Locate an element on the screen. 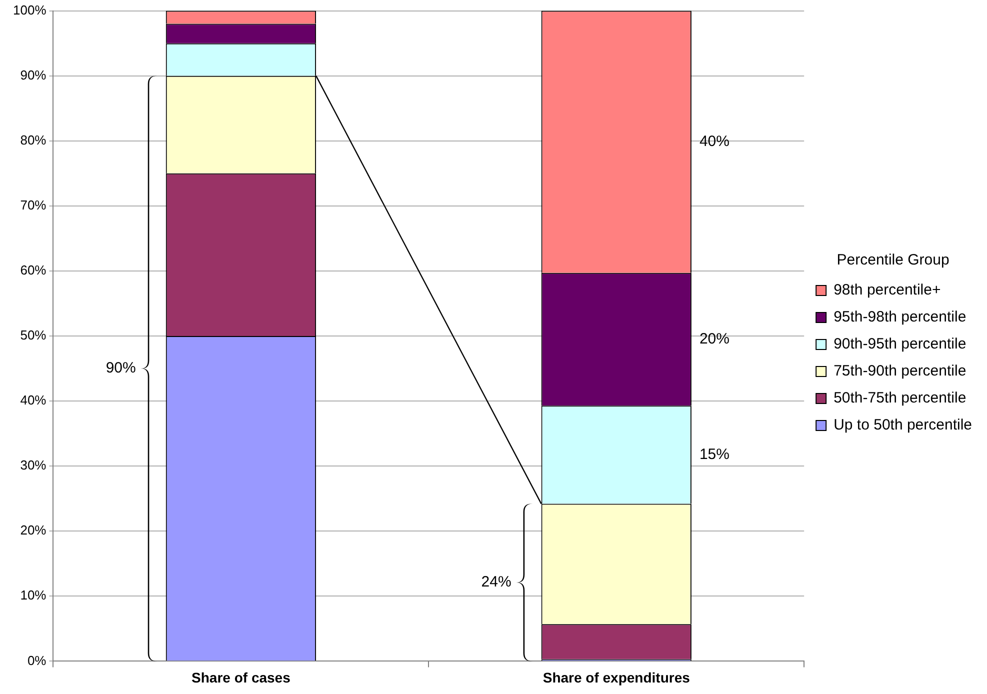  annotation: 24% is located at coordinates (496, 582).